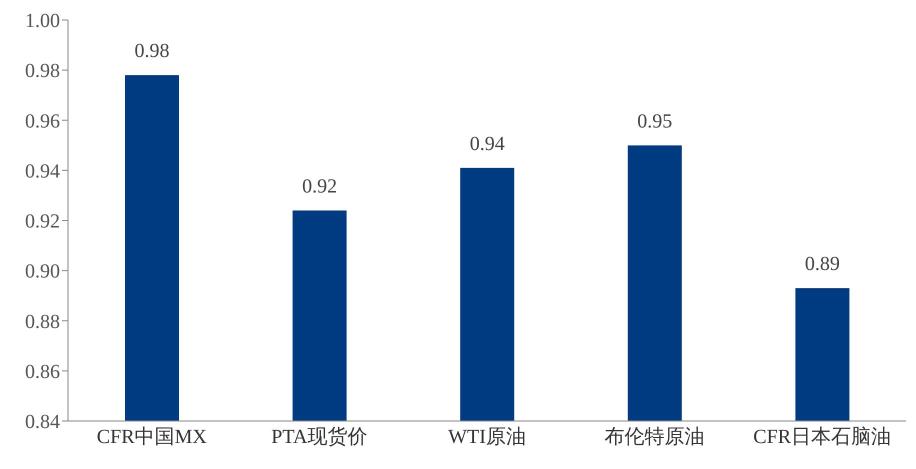 This screenshot has width=916, height=469. What do you see at coordinates (42, 221) in the screenshot?
I see `text: 0.92` at bounding box center [42, 221].